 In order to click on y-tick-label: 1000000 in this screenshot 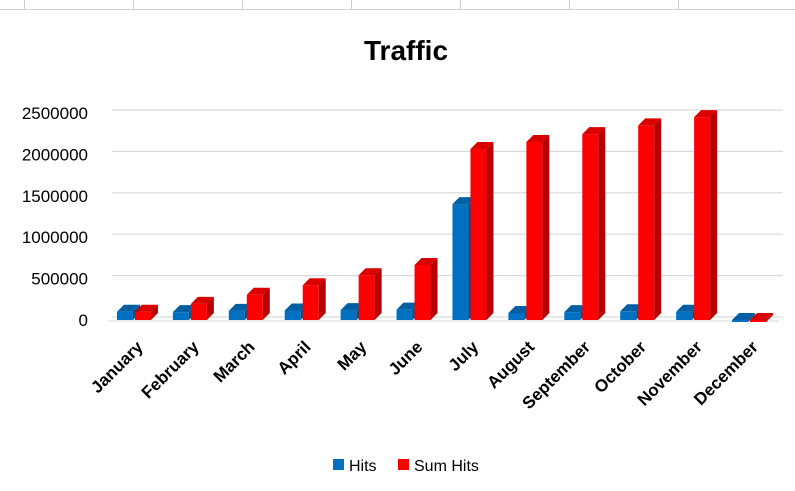, I will do `click(55, 237)`.